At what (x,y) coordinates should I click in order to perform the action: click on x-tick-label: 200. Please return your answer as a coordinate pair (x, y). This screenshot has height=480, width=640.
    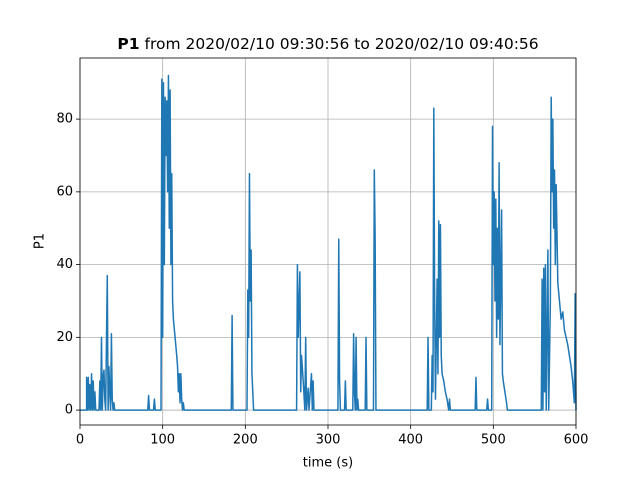
    Looking at the image, I should click on (245, 440).